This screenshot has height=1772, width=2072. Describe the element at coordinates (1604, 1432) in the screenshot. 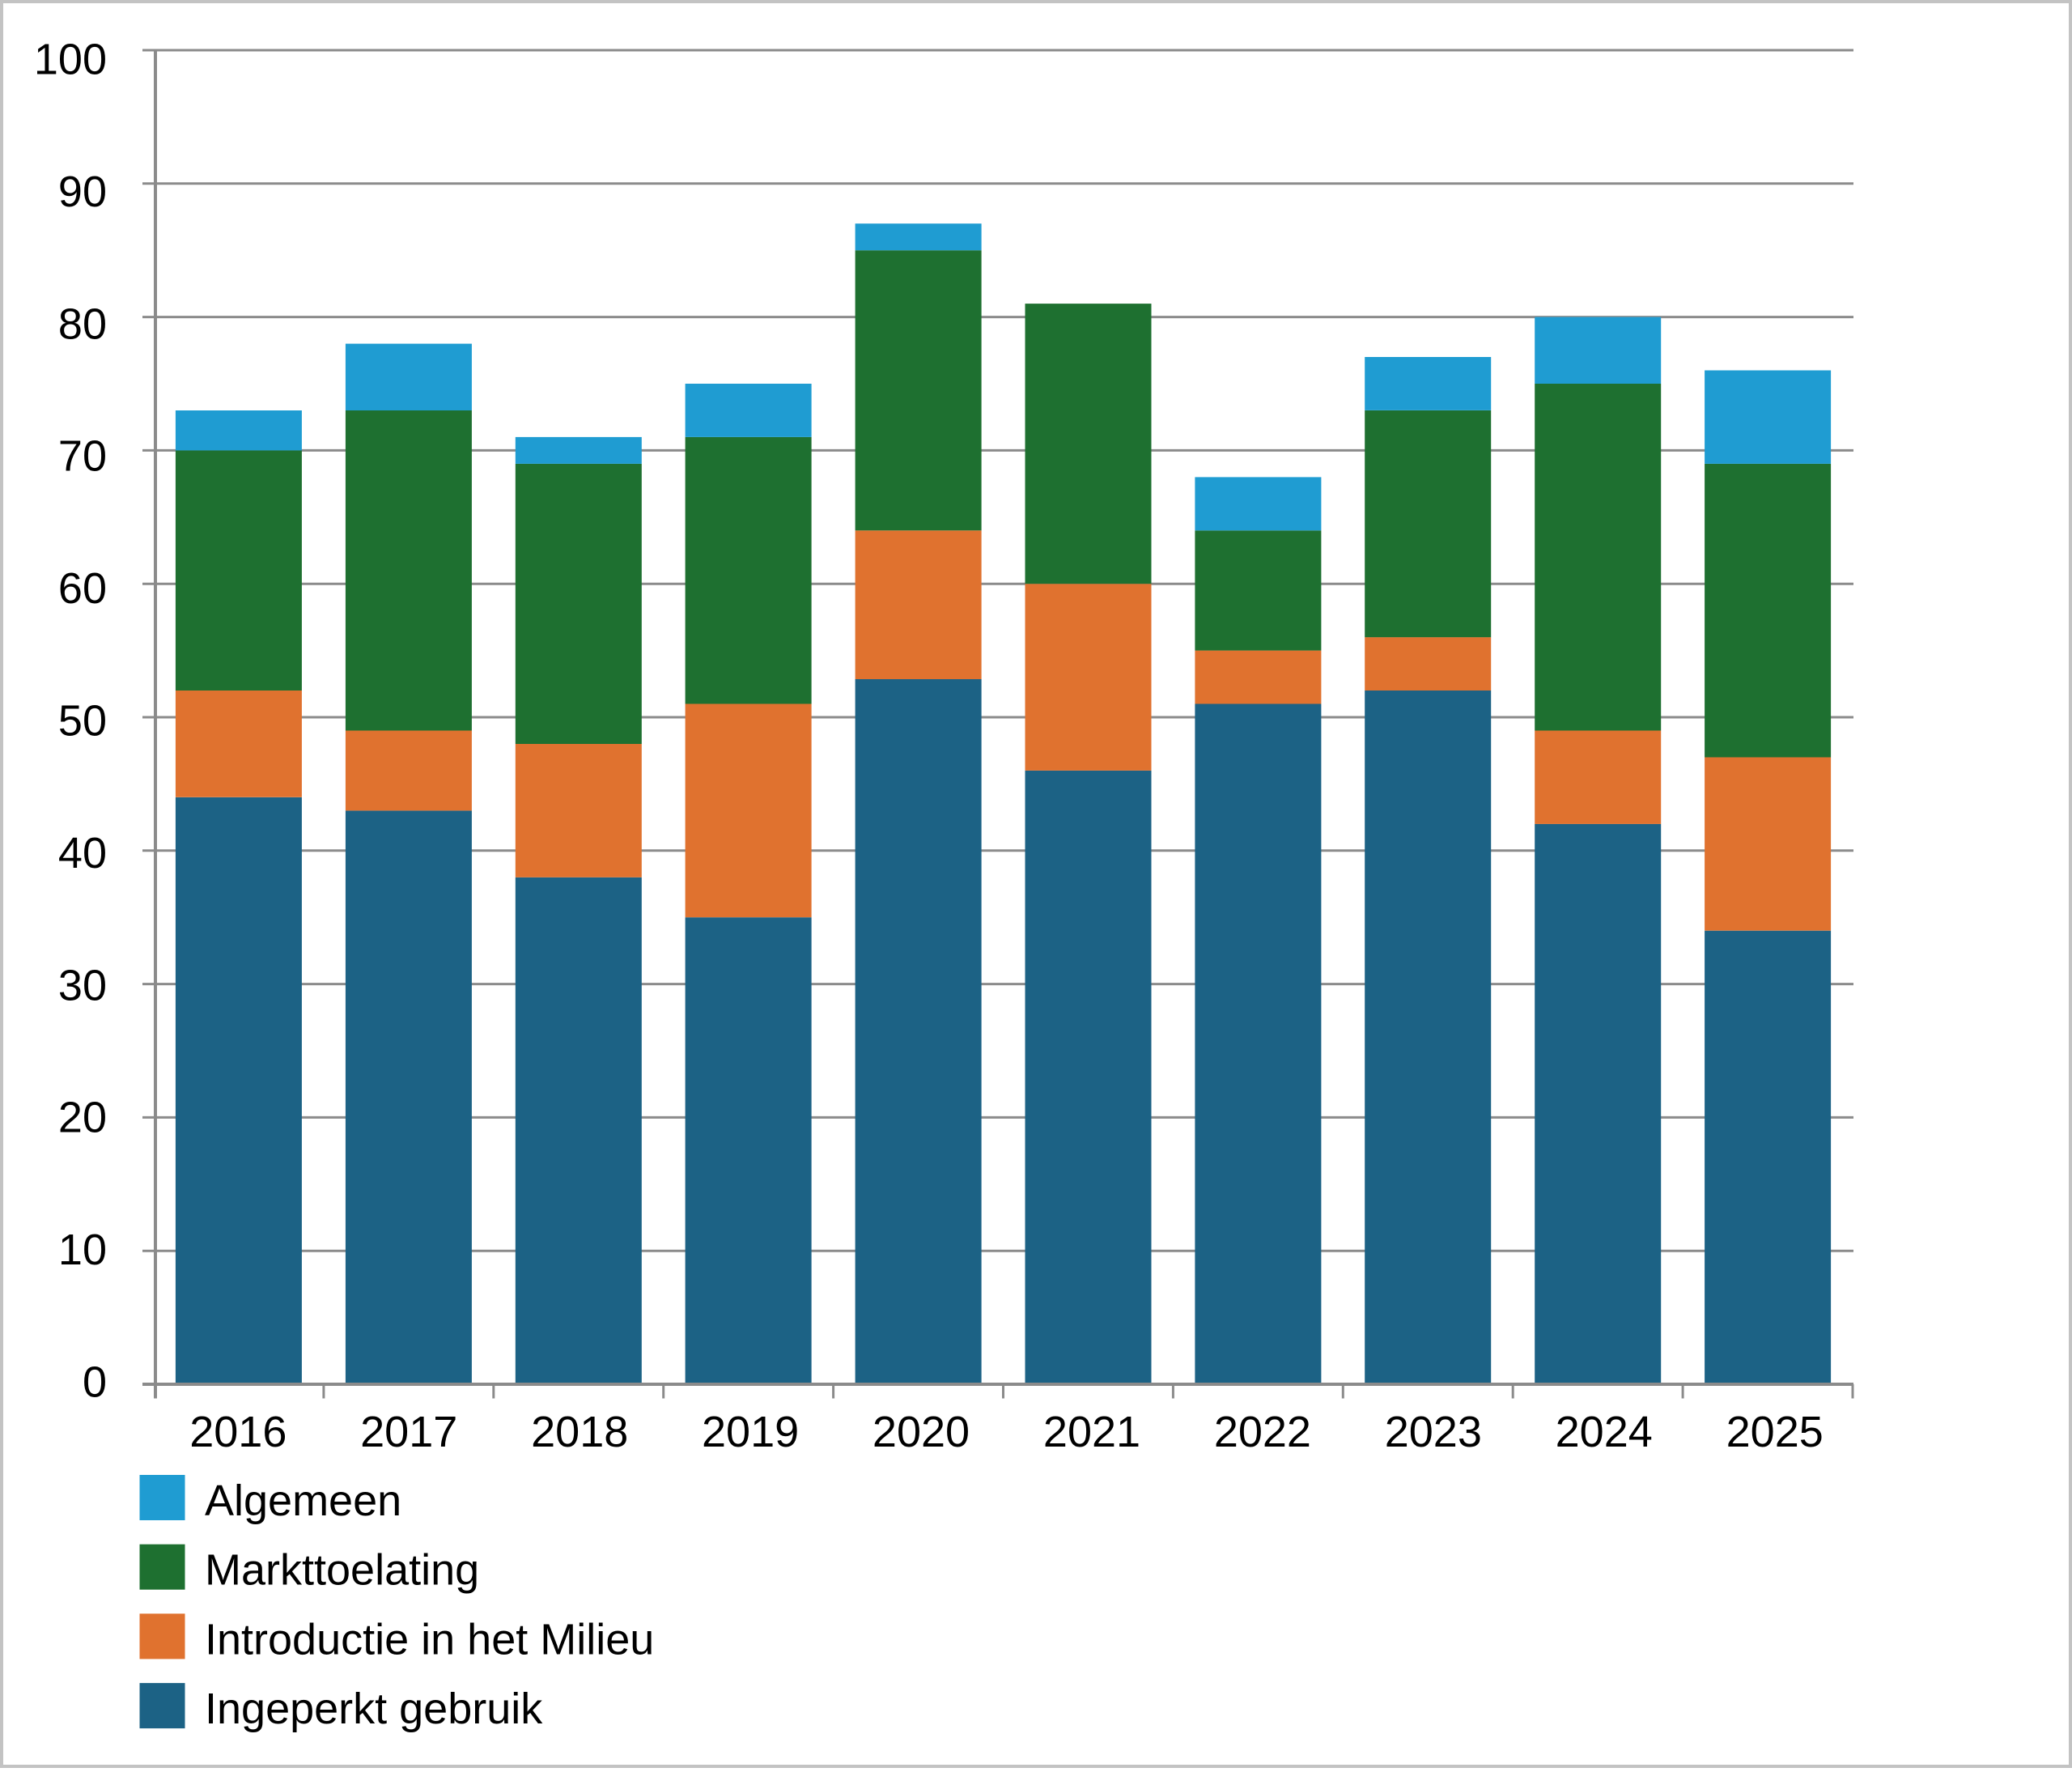

I see `svg-text: 2024` at that location.